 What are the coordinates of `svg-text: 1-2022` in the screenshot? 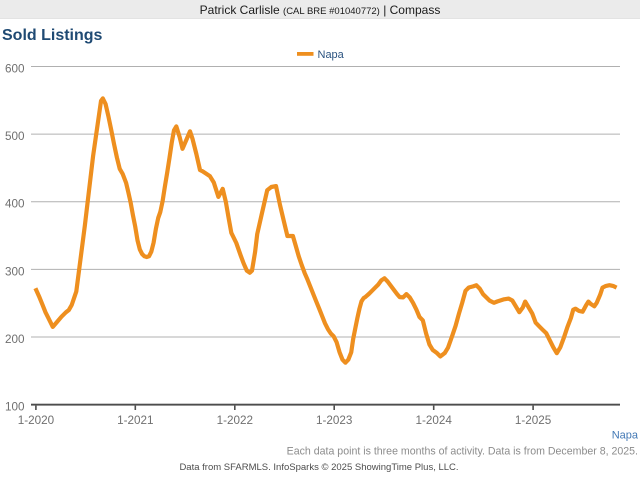 It's located at (235, 420).